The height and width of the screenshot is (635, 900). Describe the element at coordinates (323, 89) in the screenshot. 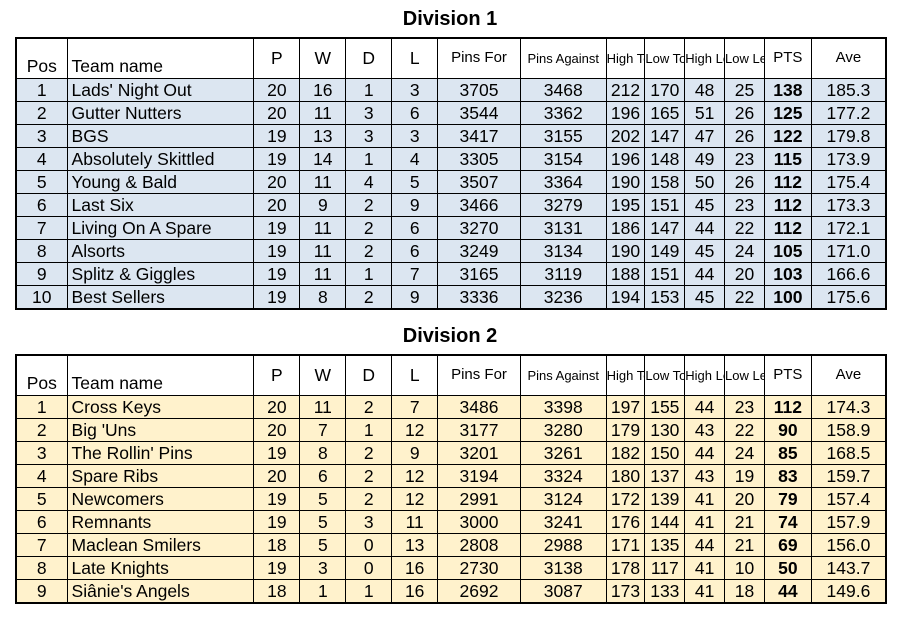

I see `cell-won: 16` at that location.